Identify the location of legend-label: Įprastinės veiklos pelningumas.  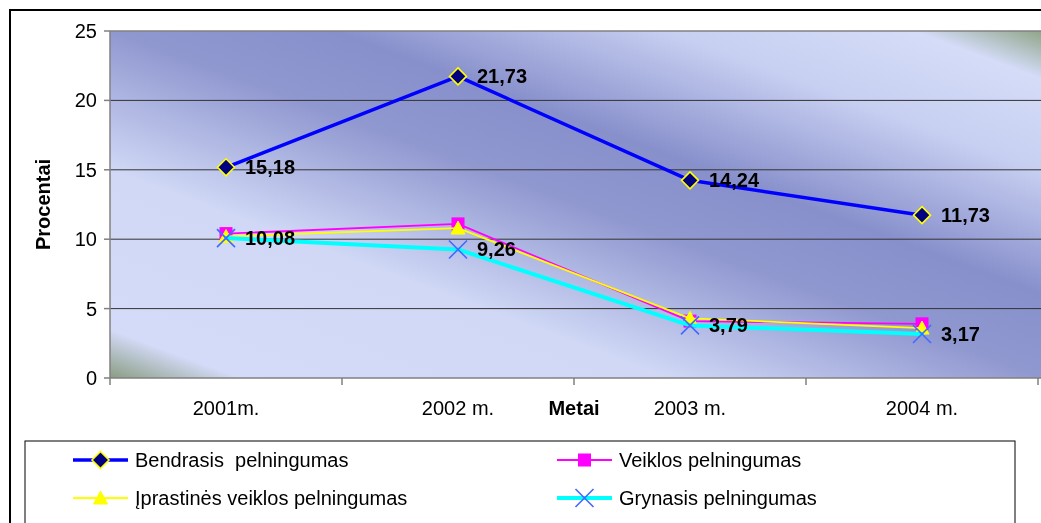
(271, 498).